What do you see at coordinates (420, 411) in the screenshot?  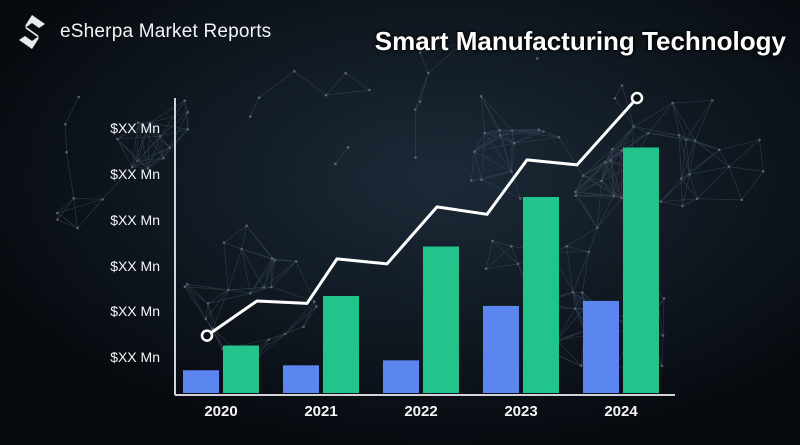 I see `x-tick-label-2022: 2022` at bounding box center [420, 411].